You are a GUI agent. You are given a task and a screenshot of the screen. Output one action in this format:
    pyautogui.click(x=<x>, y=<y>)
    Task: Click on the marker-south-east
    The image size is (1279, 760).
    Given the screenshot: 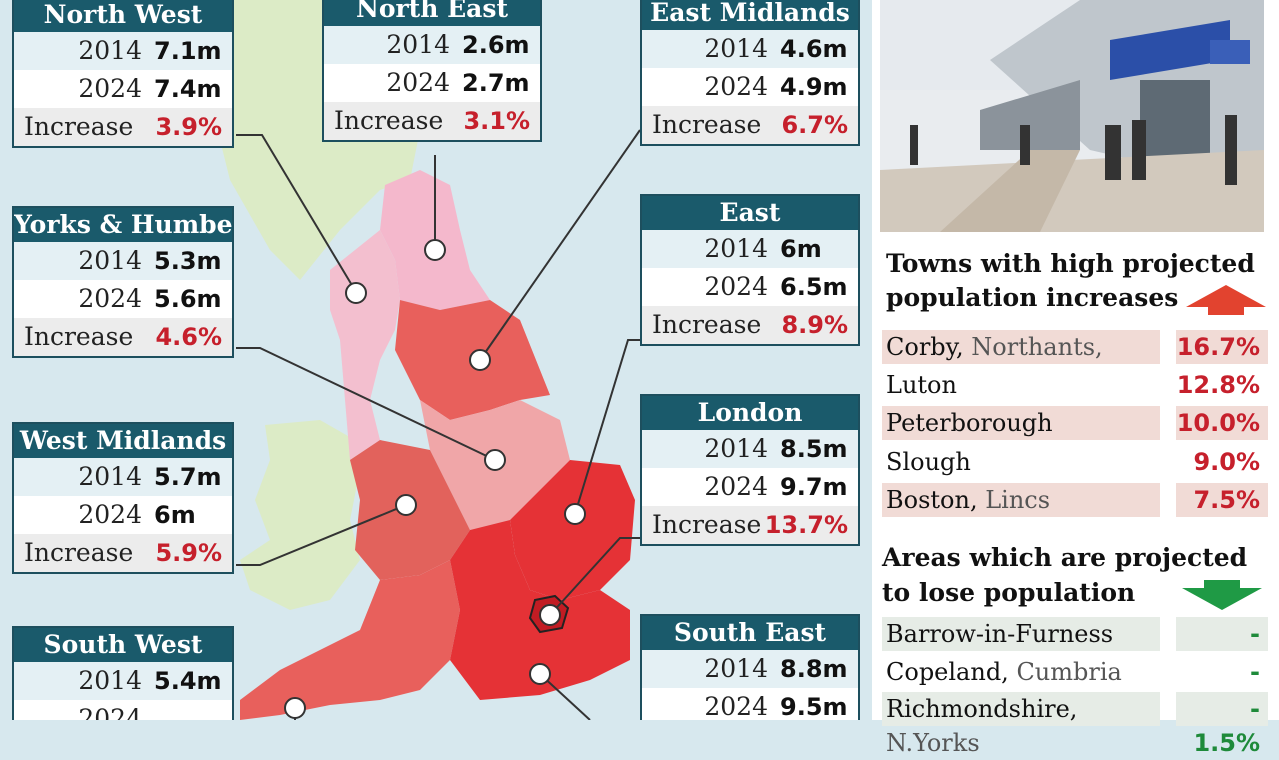 What is the action you would take?
    pyautogui.click(x=540, y=674)
    